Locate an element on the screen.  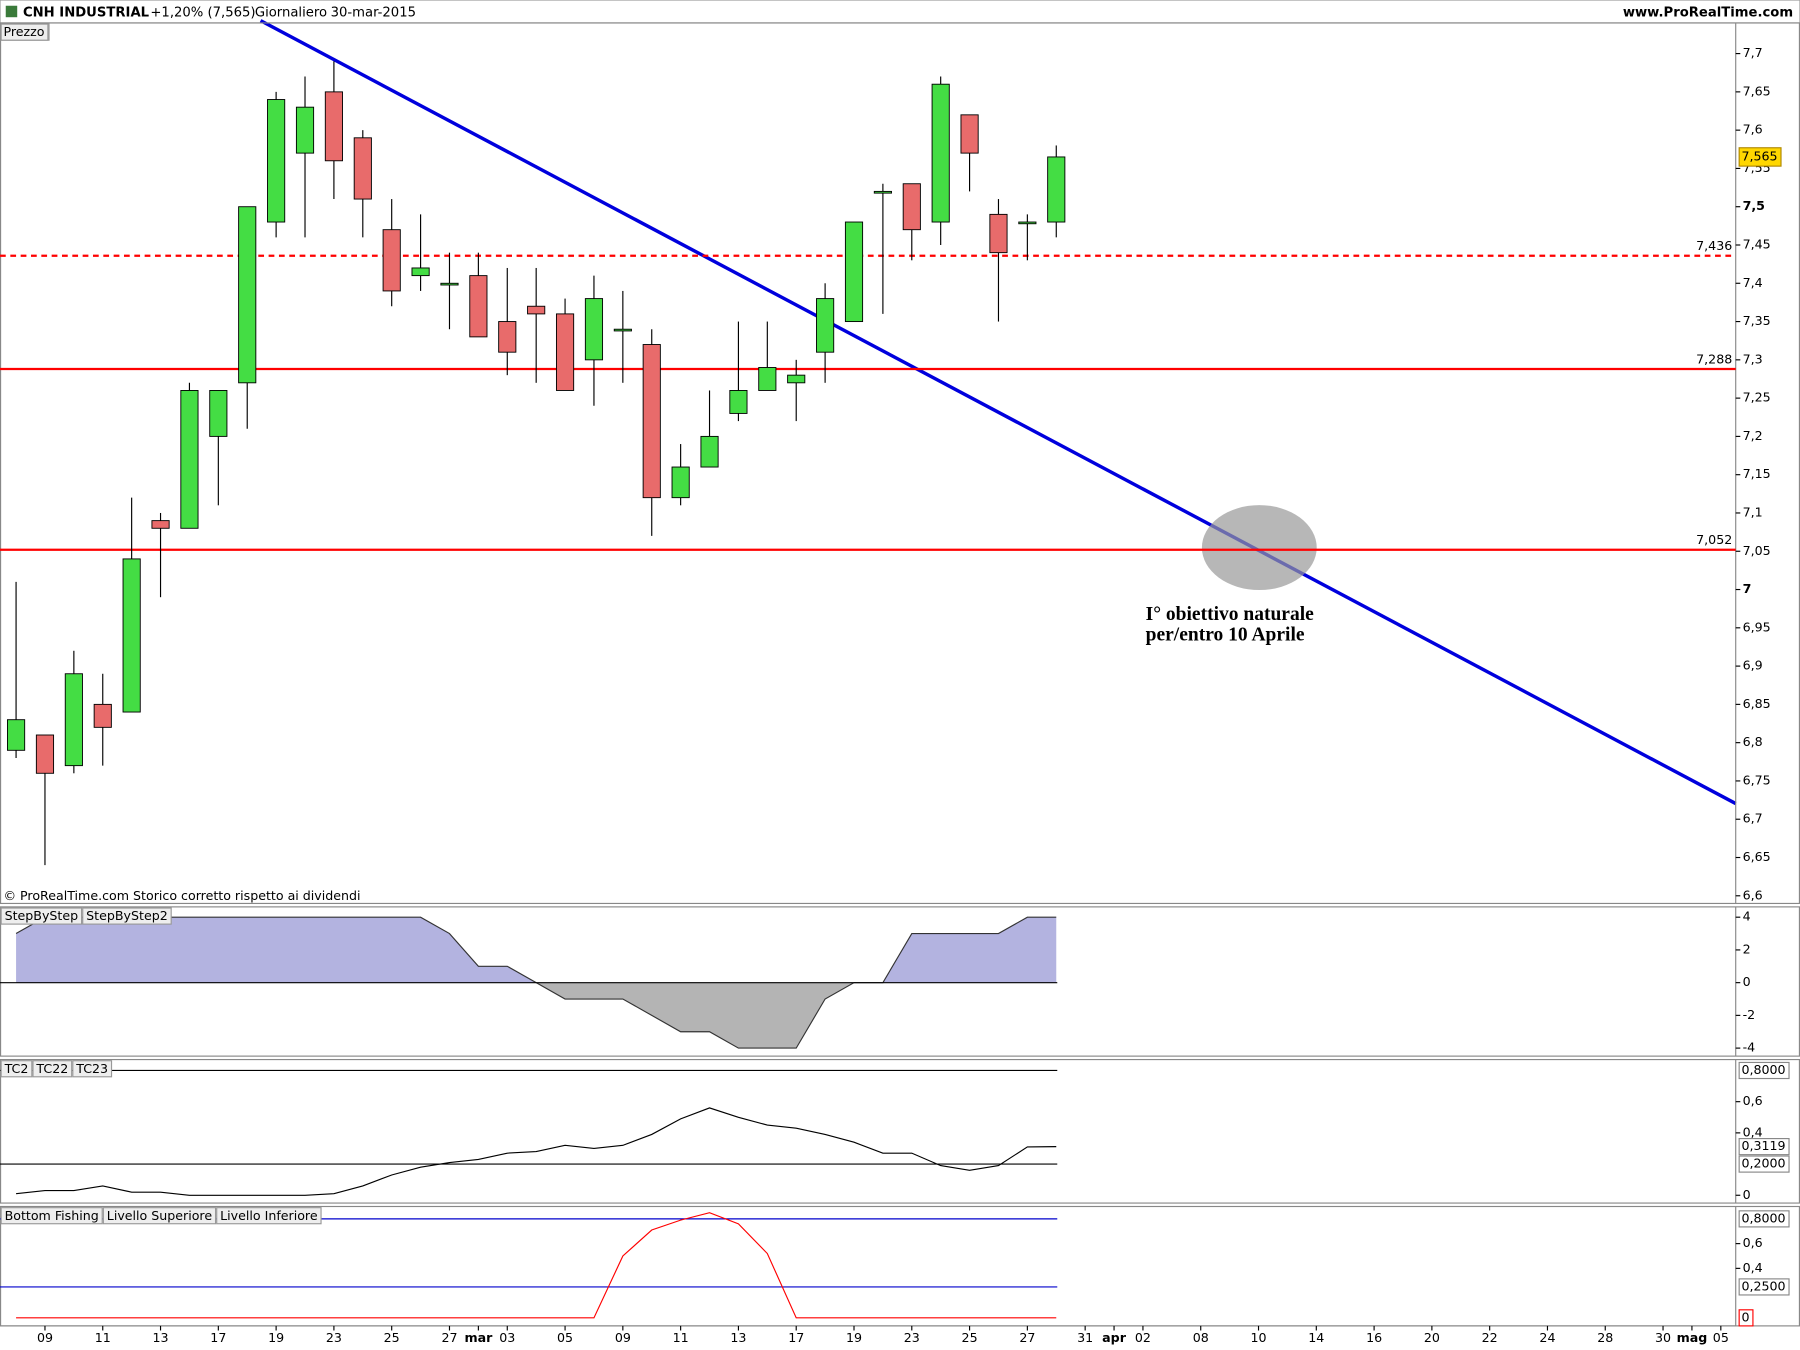
y-tick-label: 4 is located at coordinates (1747, 916).